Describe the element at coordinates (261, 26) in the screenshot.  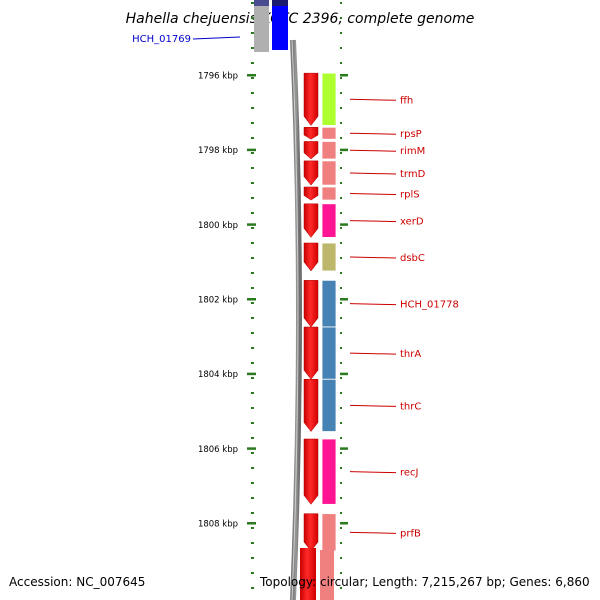
I see `top-gray-band` at that location.